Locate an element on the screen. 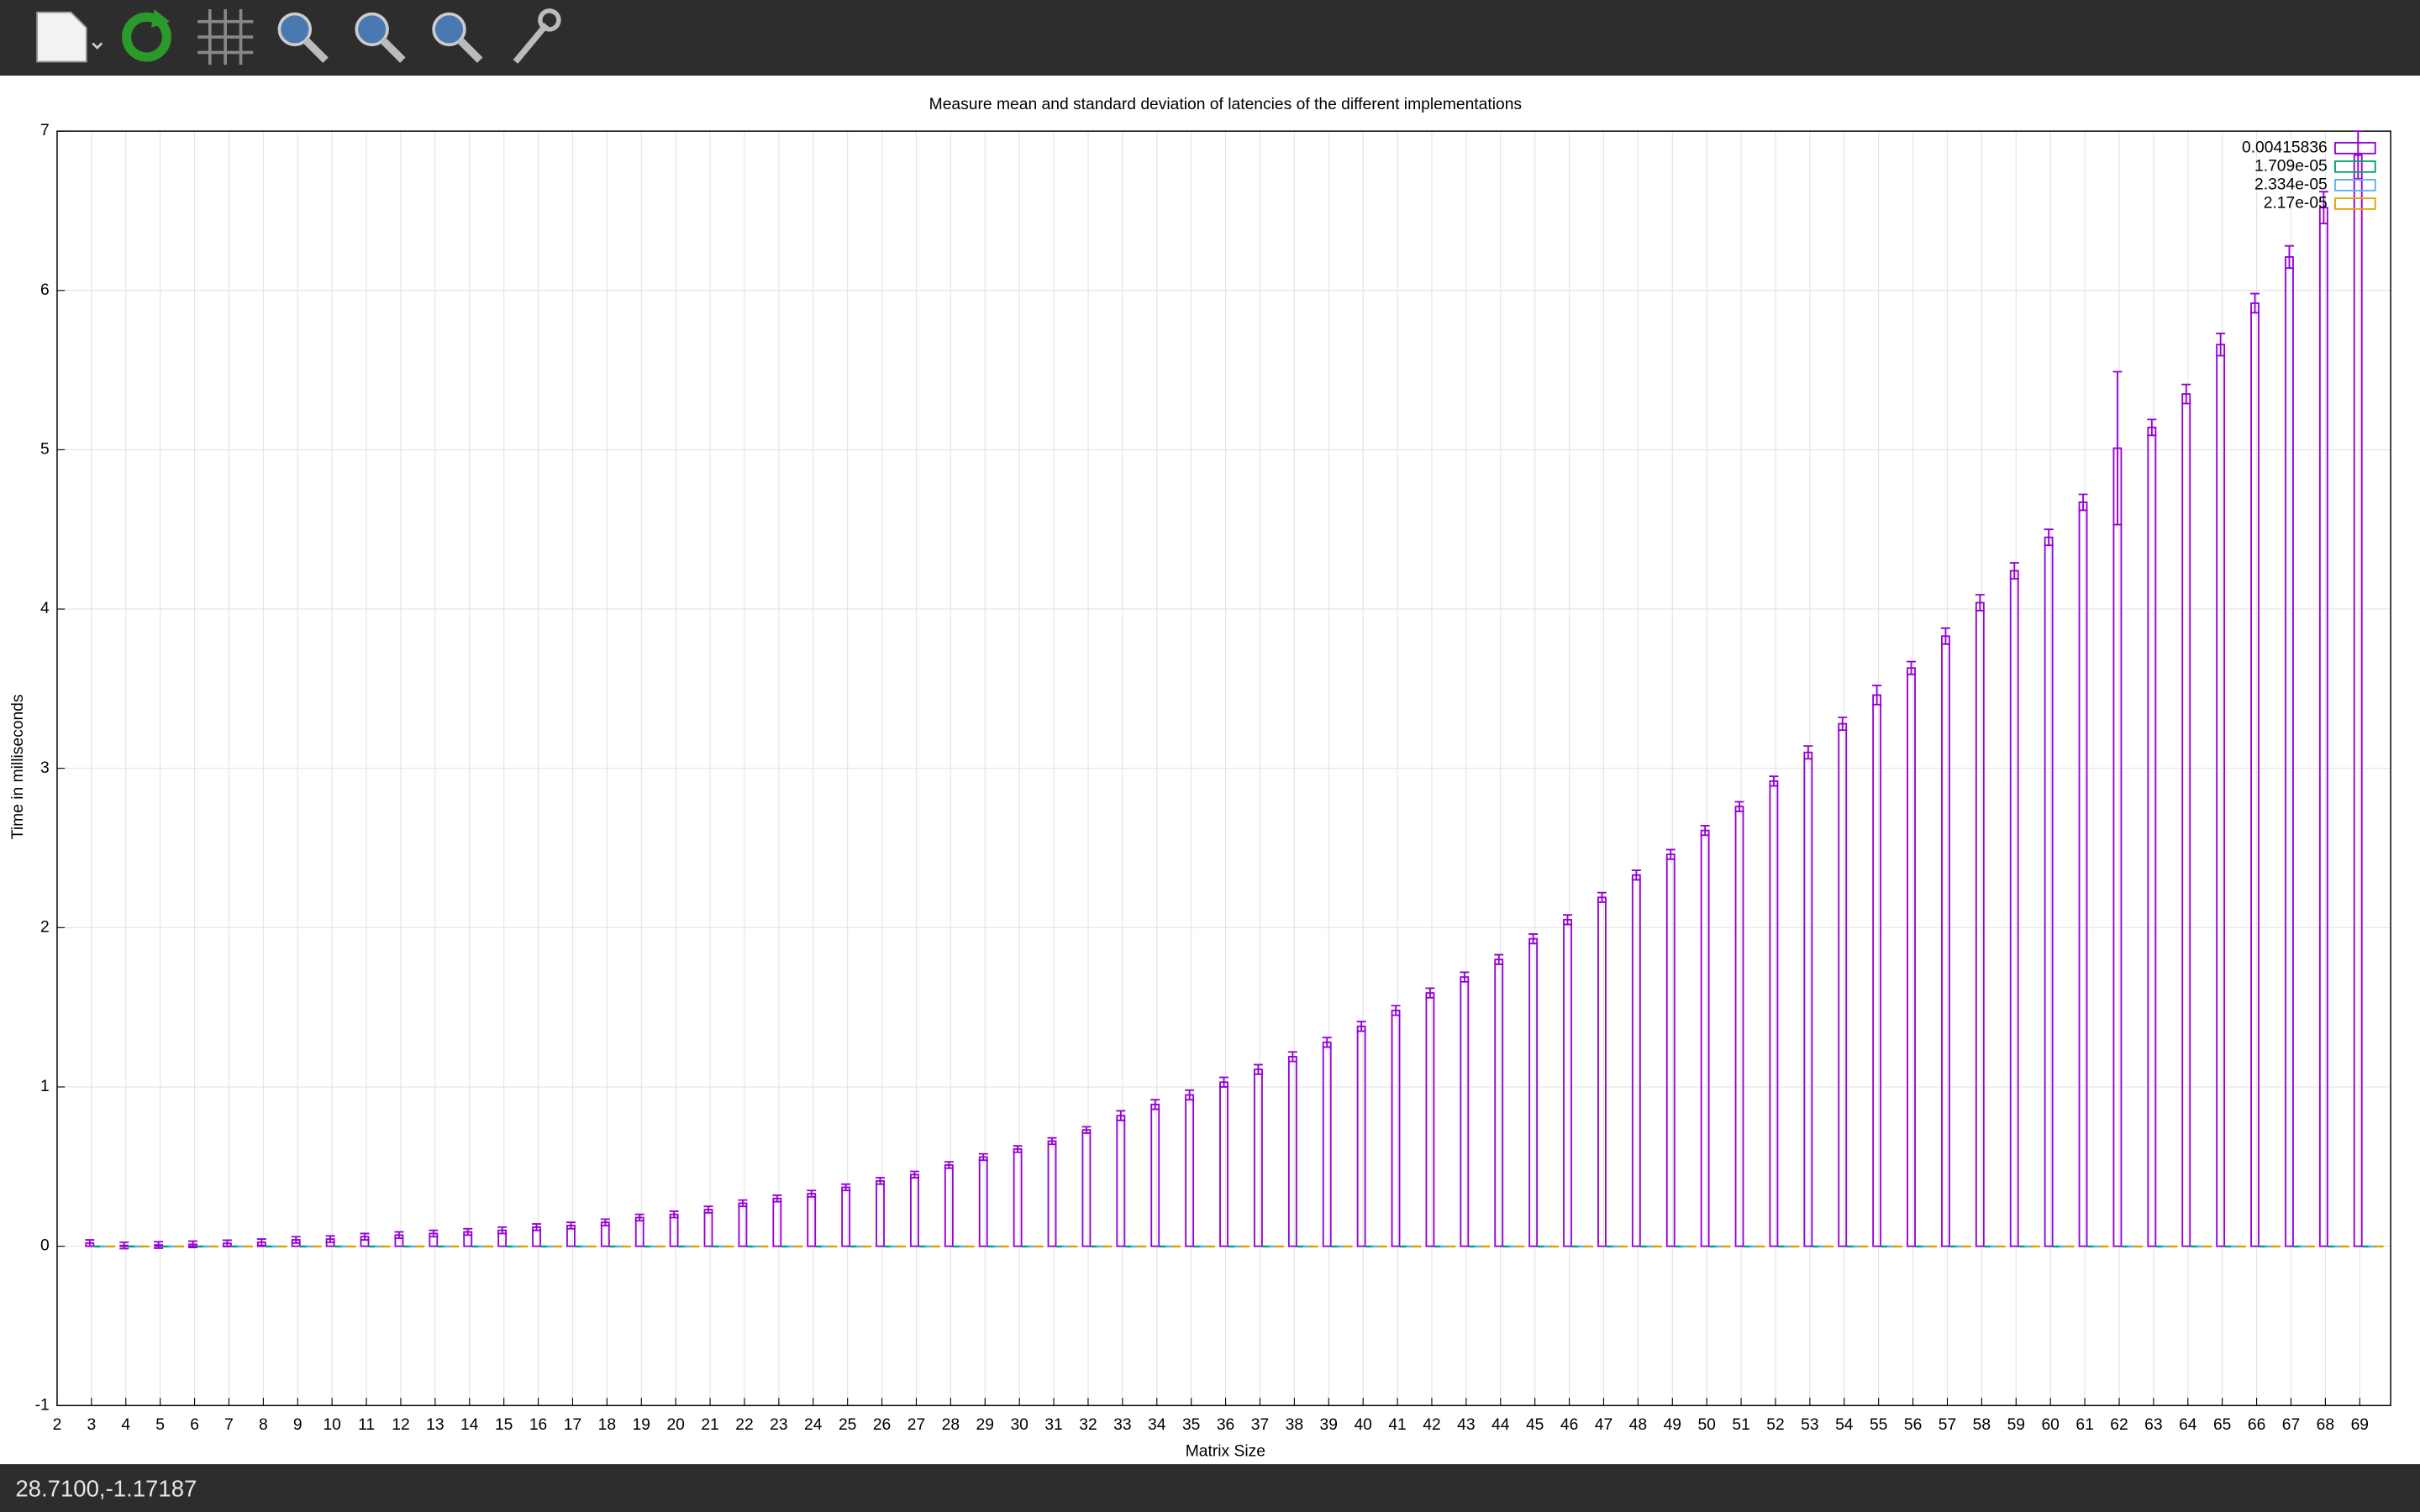 The width and height of the screenshot is (2420, 1512). y-tick-label: 3 is located at coordinates (45, 768).